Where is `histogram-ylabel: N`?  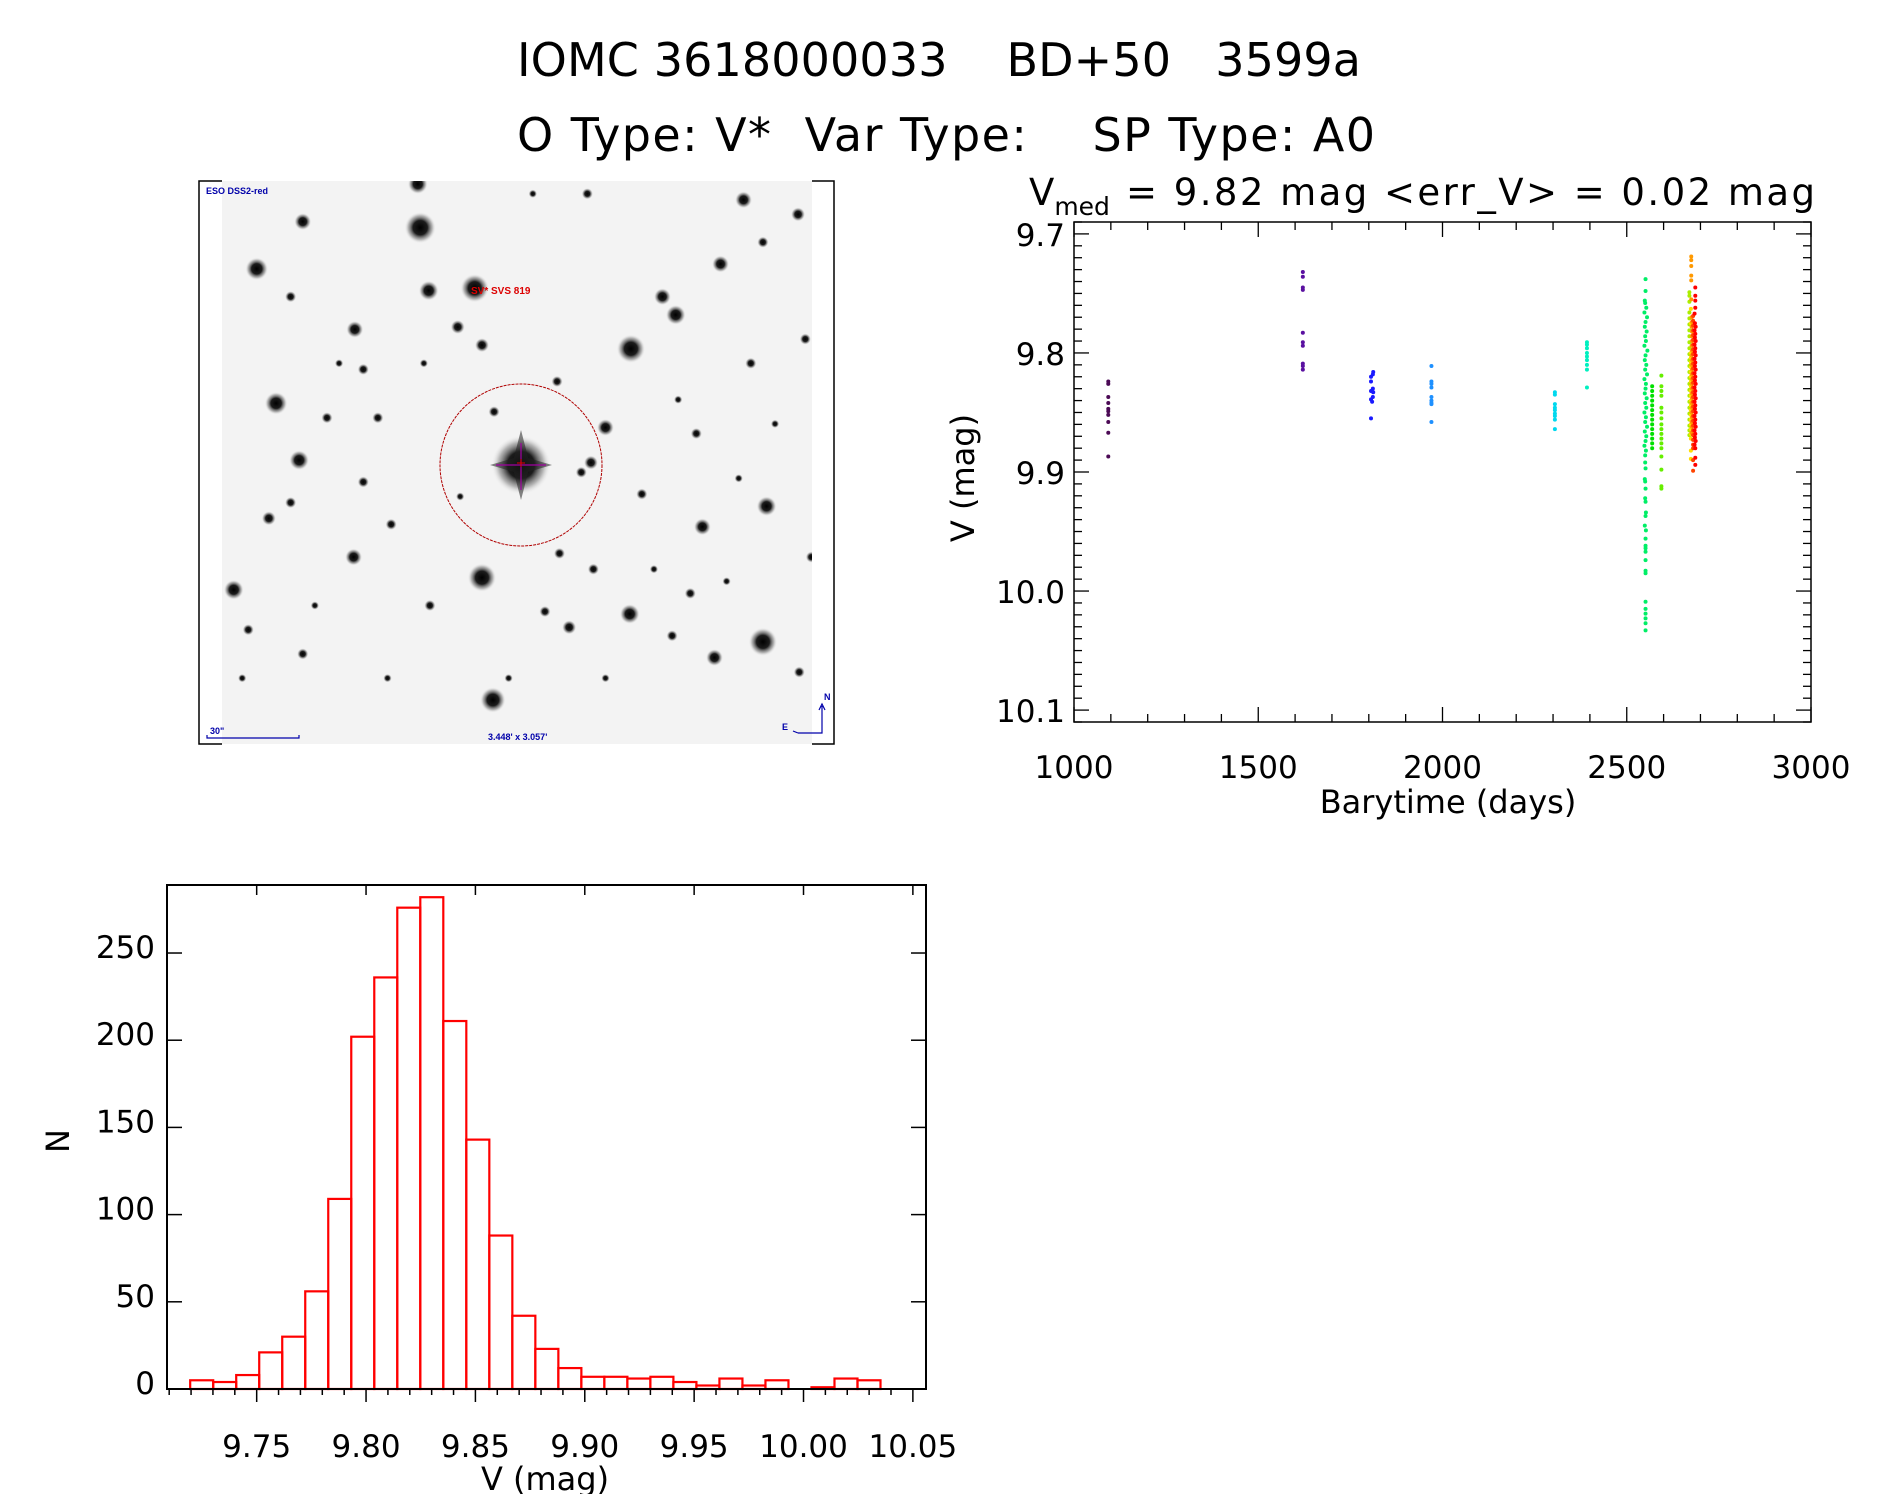 histogram-ylabel: N is located at coordinates (58, 1141).